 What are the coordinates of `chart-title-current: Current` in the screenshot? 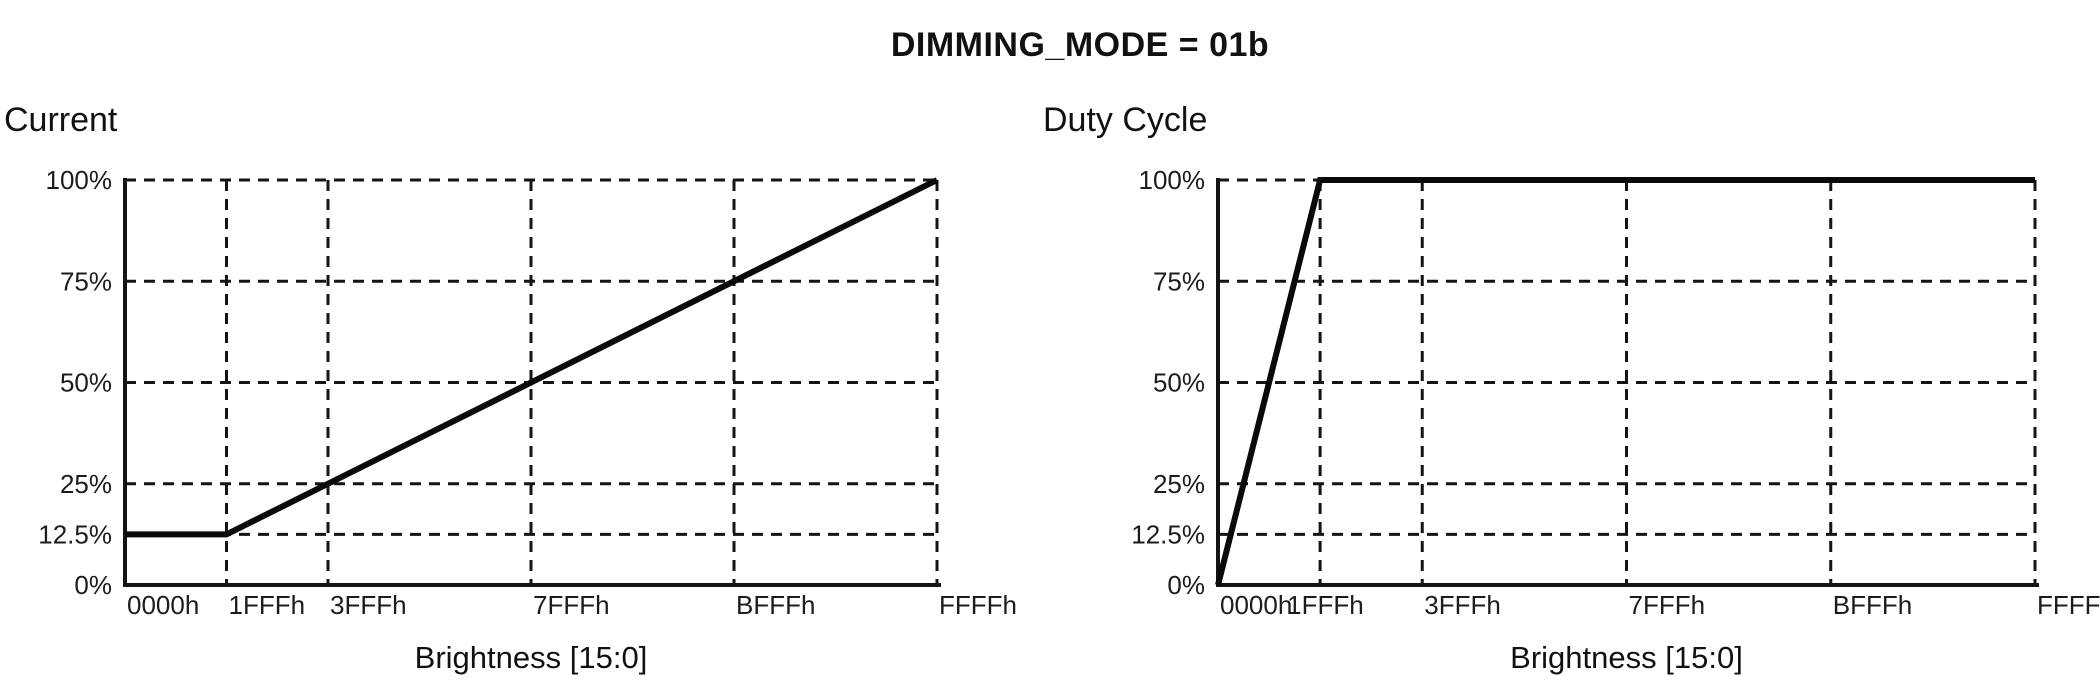 It's located at (61, 120).